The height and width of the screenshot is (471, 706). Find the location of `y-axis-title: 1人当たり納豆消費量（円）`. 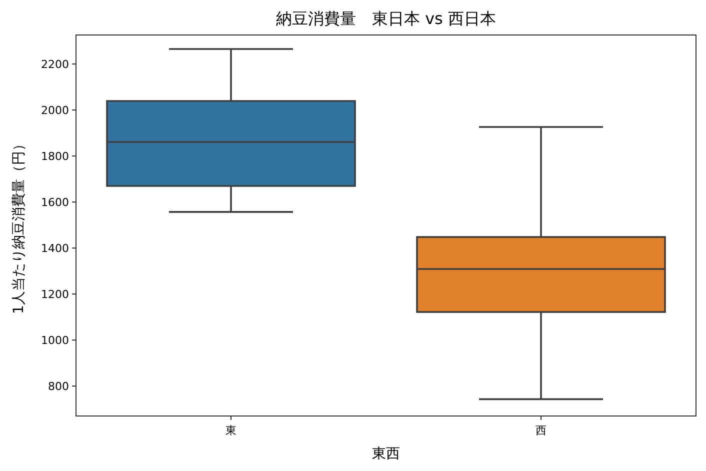

y-axis-title: 1人当たり納豆消費量（円） is located at coordinates (19, 225).